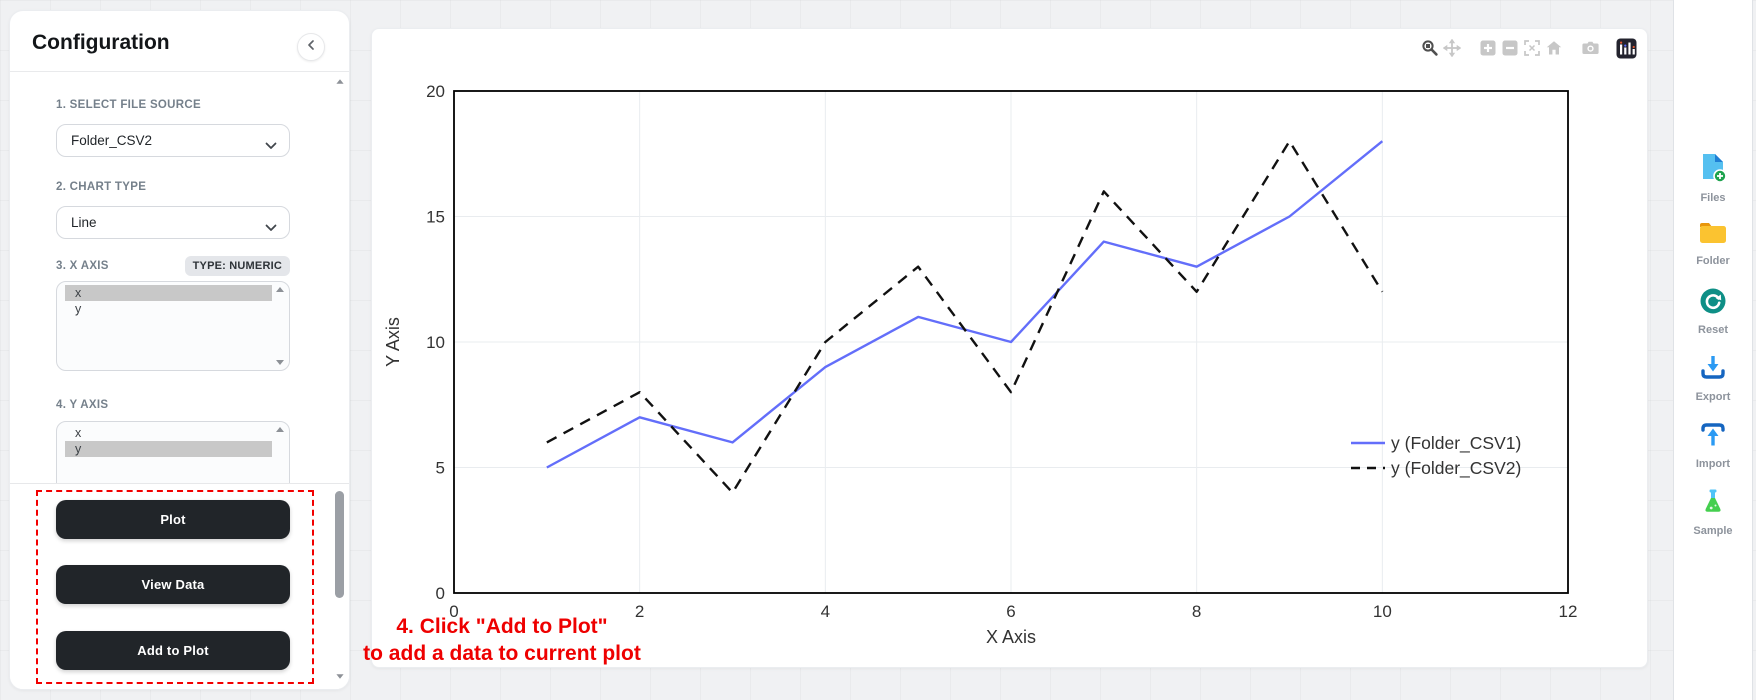 The height and width of the screenshot is (700, 1756). I want to click on sidebar-item-reset: Reset, so click(1713, 311).